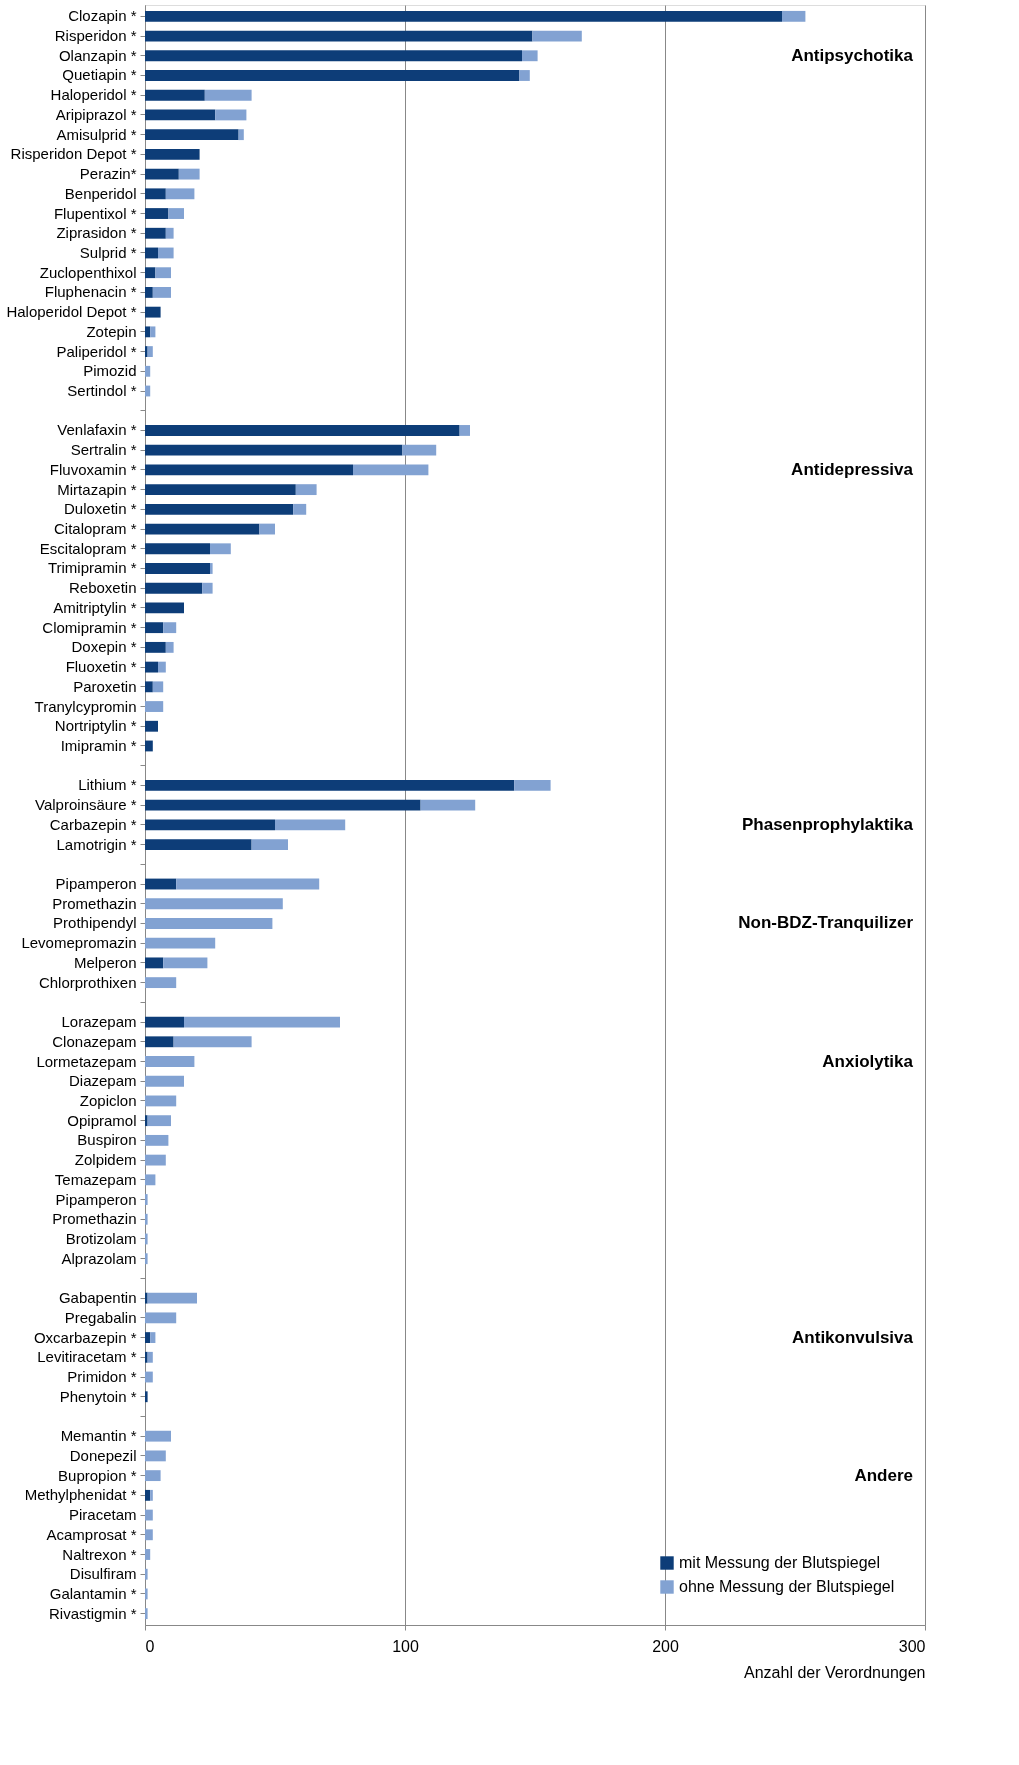 This screenshot has height=1765, width=1019. I want to click on x-axis-title: Anzahl der Verordnungen, so click(835, 1672).